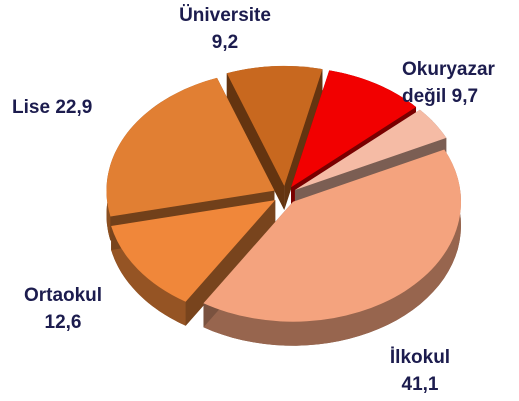 Image resolution: width=519 pixels, height=401 pixels. I want to click on slice-label: Ortaokul 12,6, so click(63, 309).